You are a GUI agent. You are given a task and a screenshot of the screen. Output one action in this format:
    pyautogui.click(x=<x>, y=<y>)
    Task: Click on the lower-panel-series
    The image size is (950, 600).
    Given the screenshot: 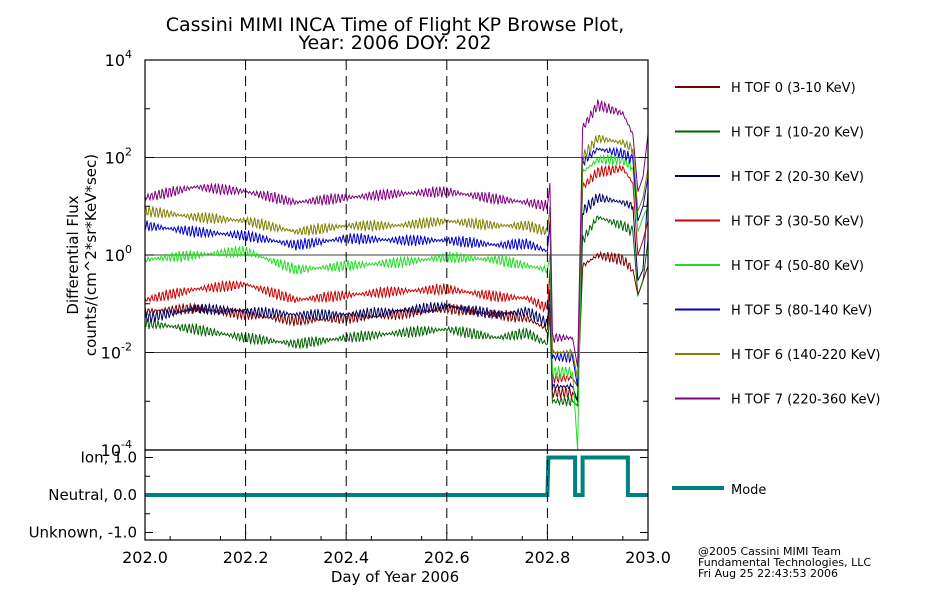 What is the action you would take?
    pyautogui.click(x=396, y=476)
    